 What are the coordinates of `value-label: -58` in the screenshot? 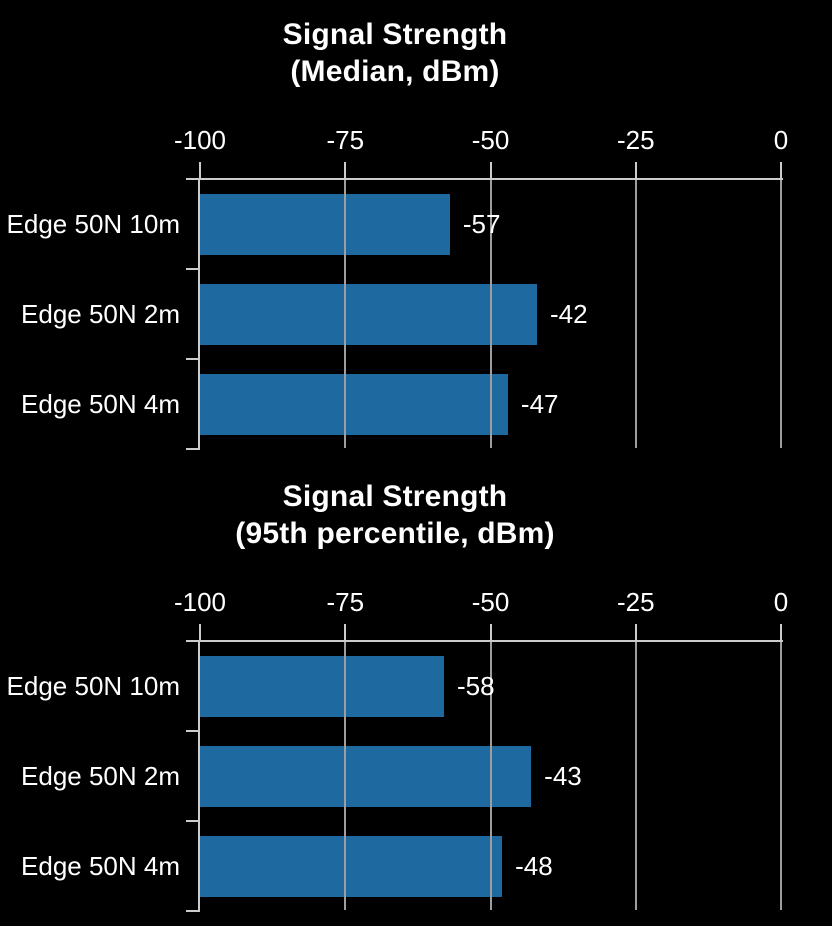 It's located at (476, 685).